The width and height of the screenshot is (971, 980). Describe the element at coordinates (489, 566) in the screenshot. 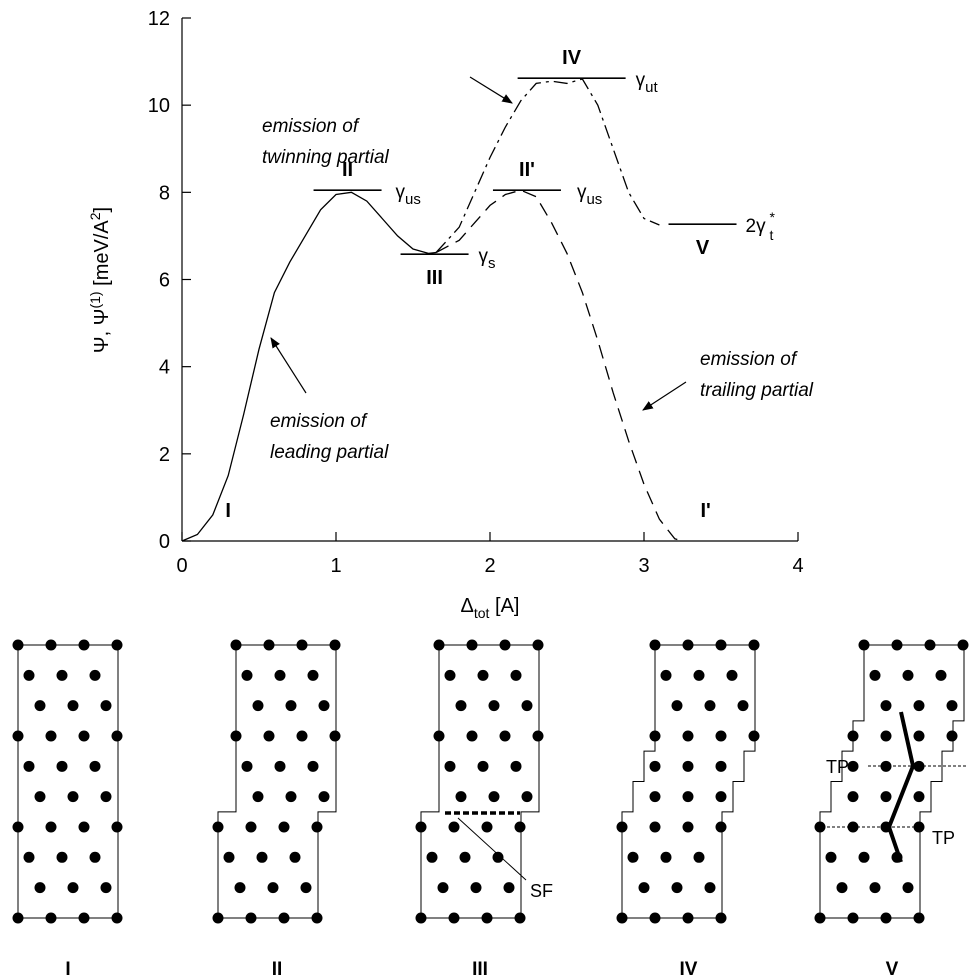

I see `x-tick-label: 2` at that location.